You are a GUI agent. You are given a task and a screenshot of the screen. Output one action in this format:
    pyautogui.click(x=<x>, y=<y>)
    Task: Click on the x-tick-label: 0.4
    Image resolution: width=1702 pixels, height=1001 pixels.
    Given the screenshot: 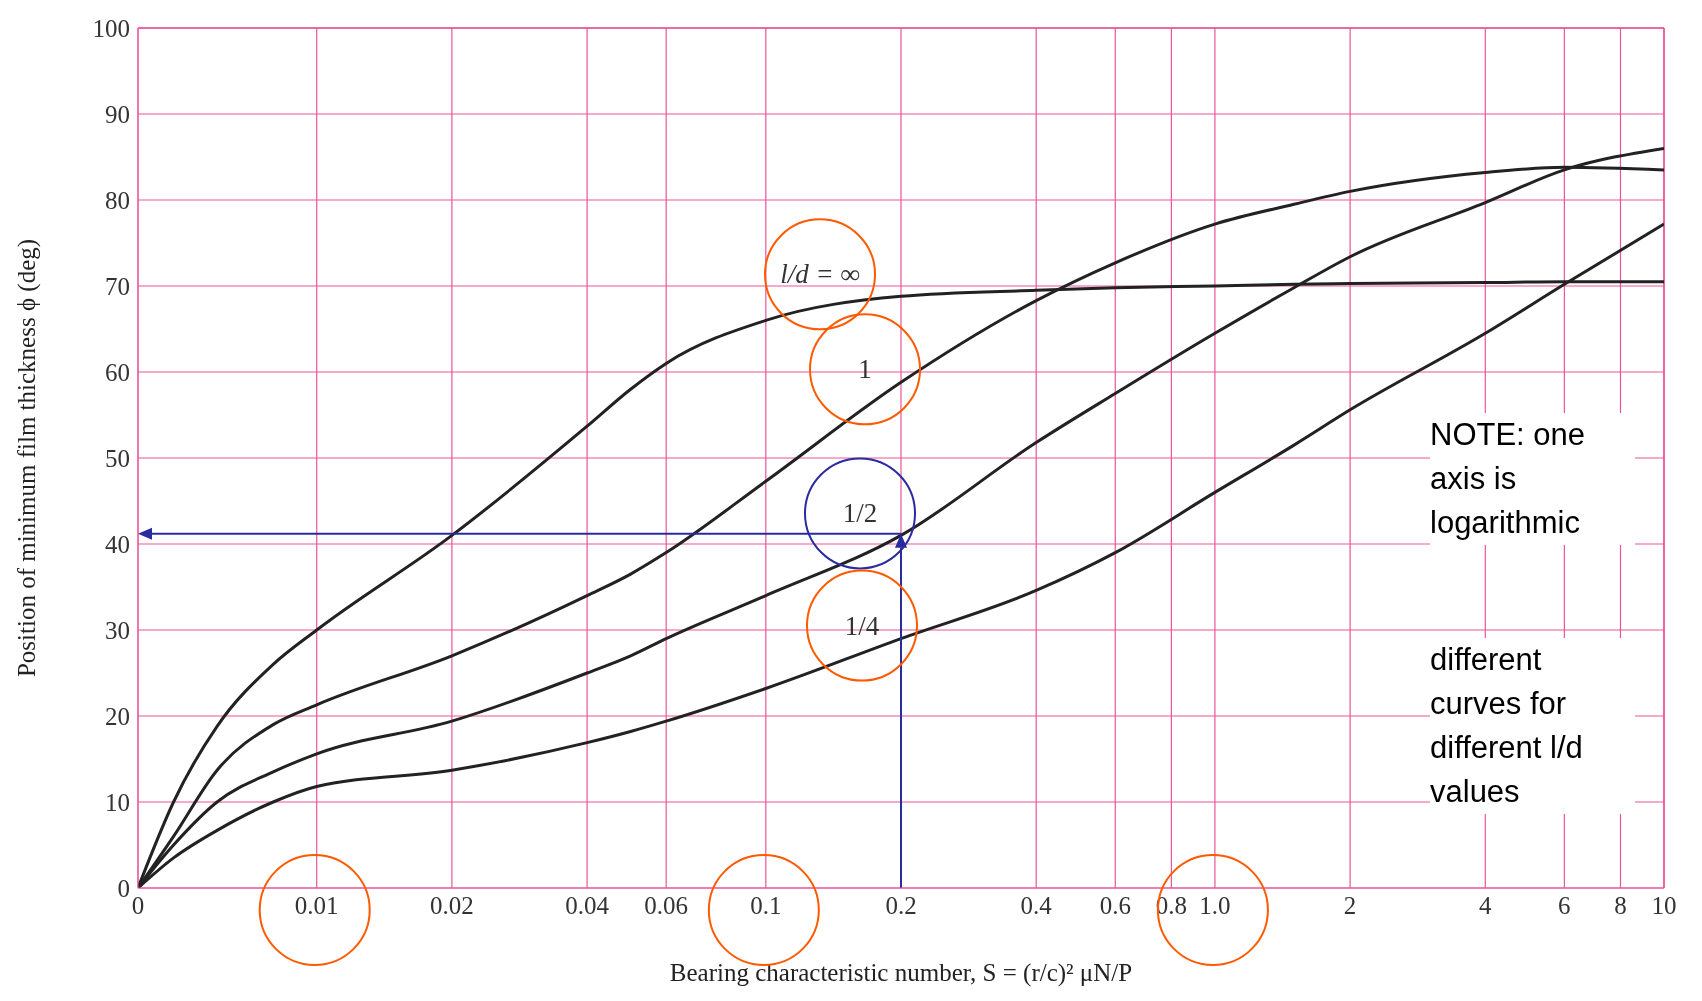 What is the action you would take?
    pyautogui.click(x=1036, y=905)
    